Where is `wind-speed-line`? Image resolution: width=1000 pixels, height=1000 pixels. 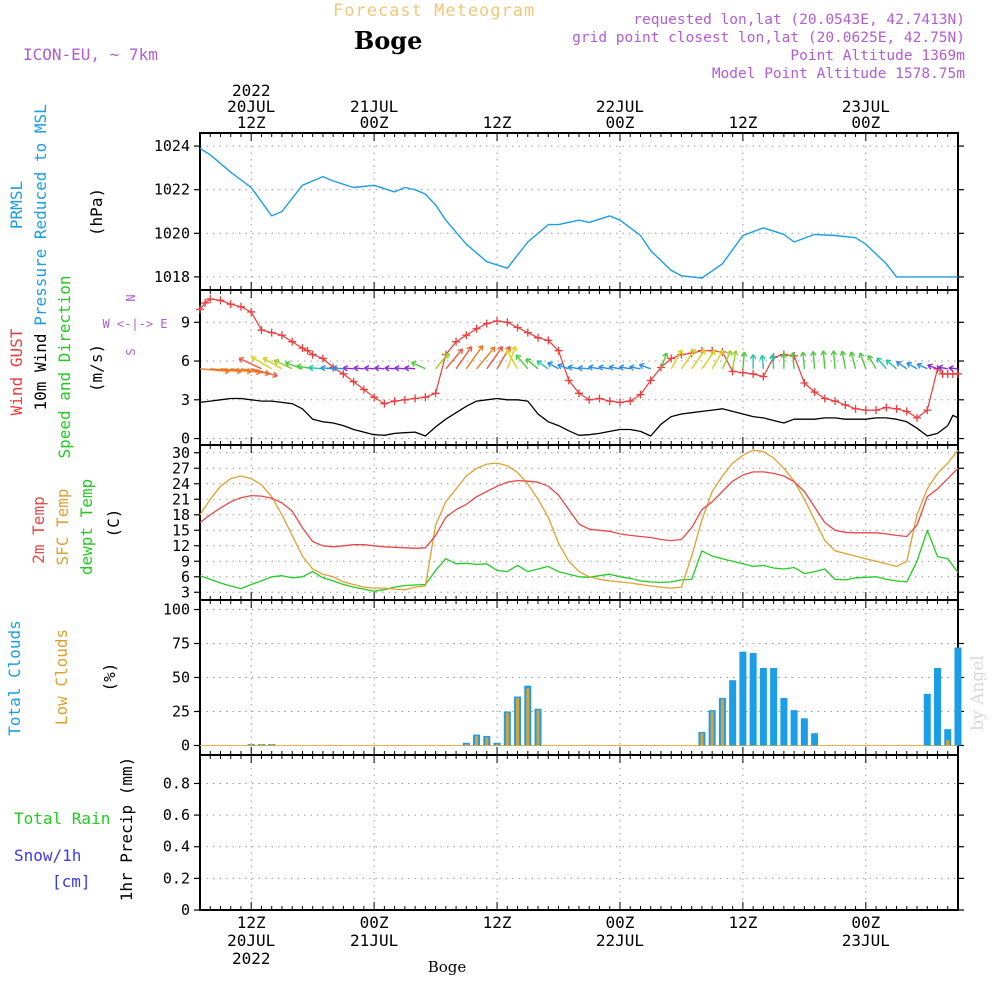 wind-speed-line is located at coordinates (579, 417).